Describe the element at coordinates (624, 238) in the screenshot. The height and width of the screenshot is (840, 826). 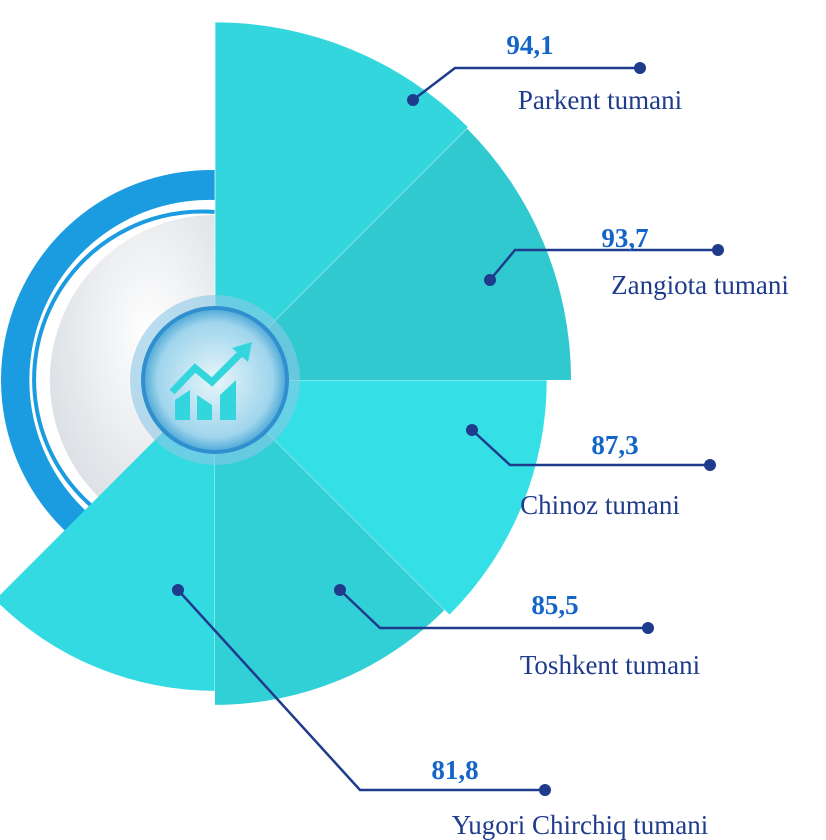
I see `value-label: 93,7` at that location.